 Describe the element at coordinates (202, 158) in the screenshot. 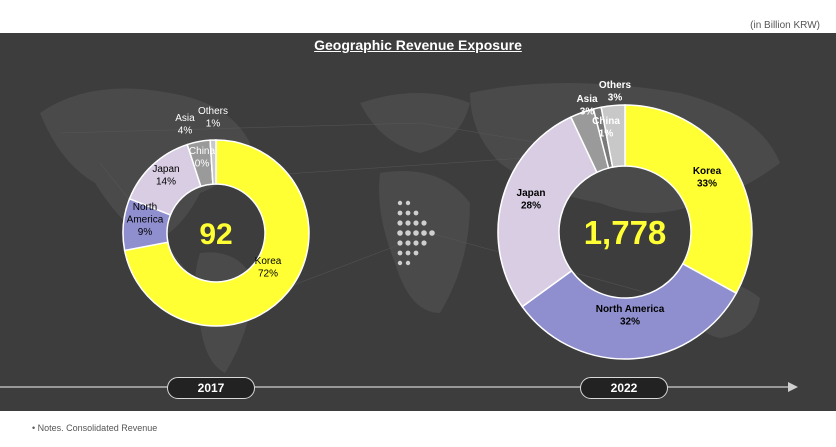

I see `slice-label-china: China 0%` at that location.